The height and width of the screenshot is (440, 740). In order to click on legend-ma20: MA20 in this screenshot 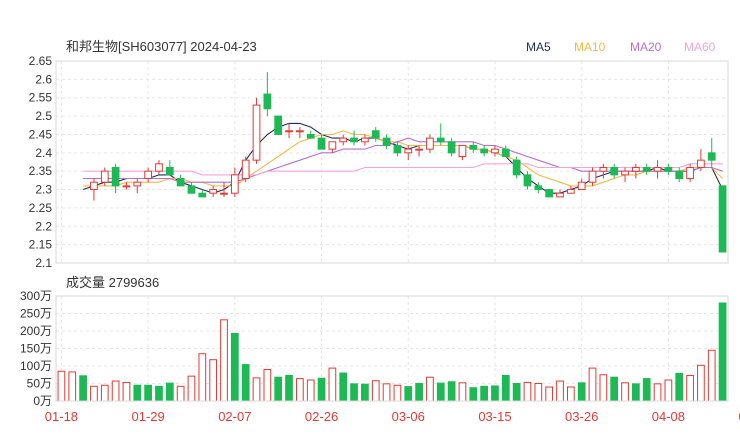, I will do `click(646, 47)`.